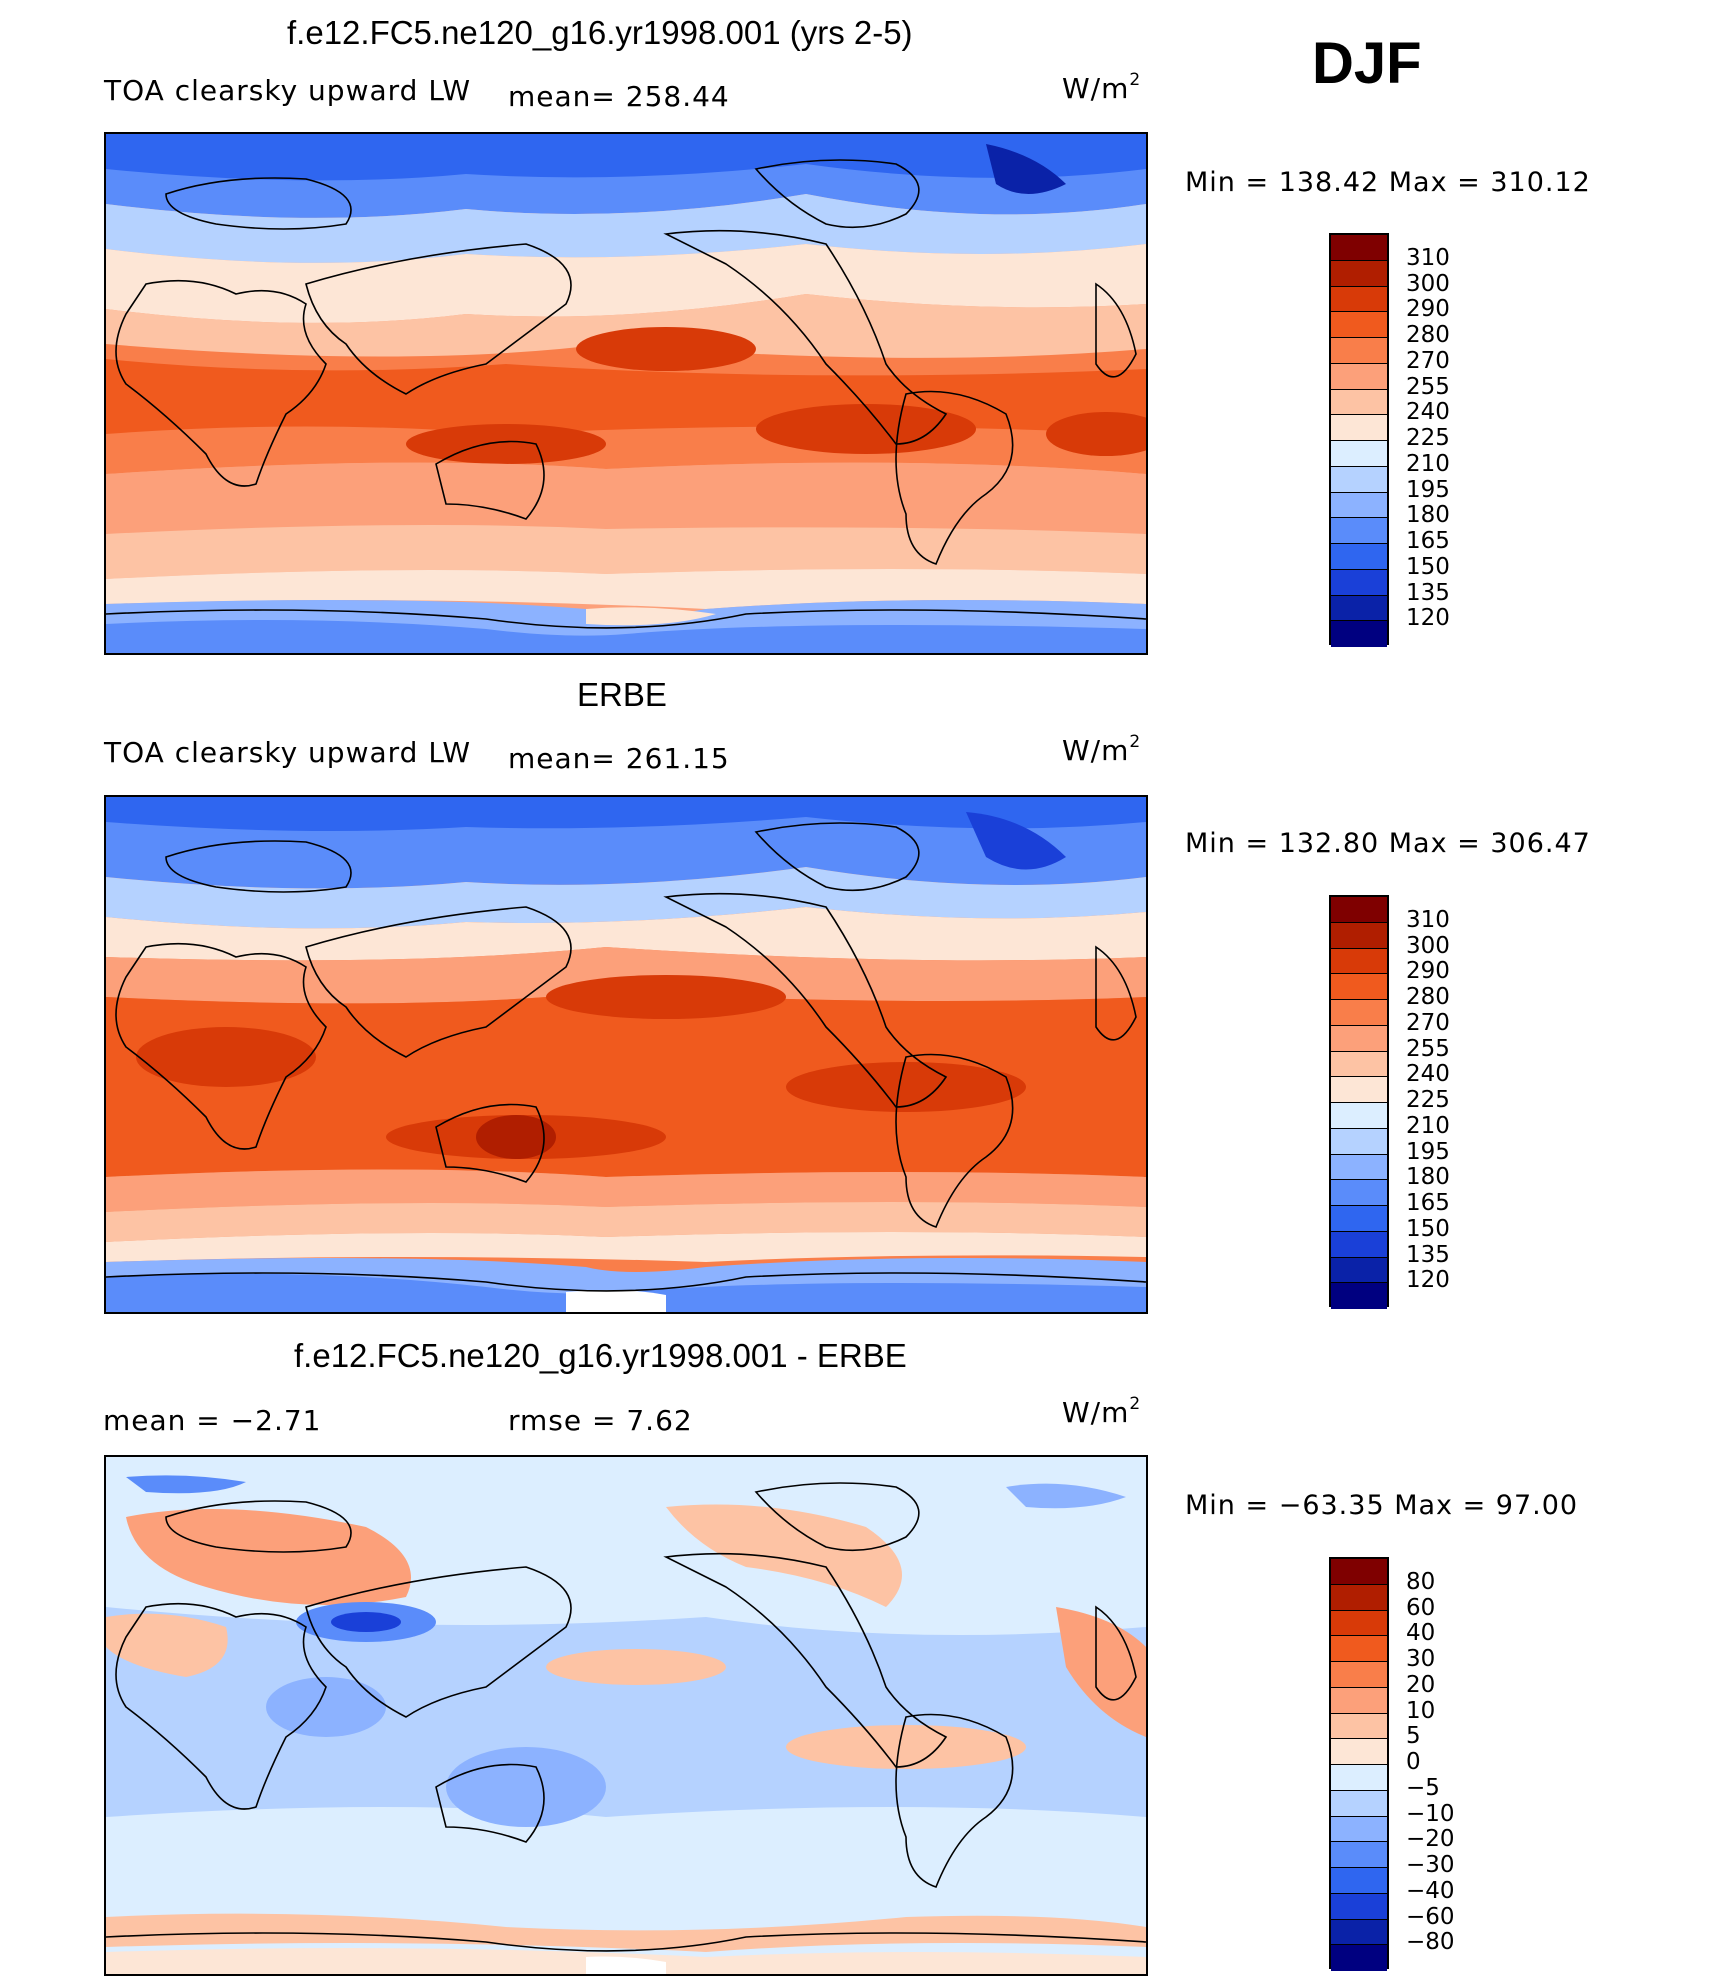 Image resolution: width=1710 pixels, height=1979 pixels. I want to click on difference-colorbar-tick-label: −10, so click(1430, 1813).